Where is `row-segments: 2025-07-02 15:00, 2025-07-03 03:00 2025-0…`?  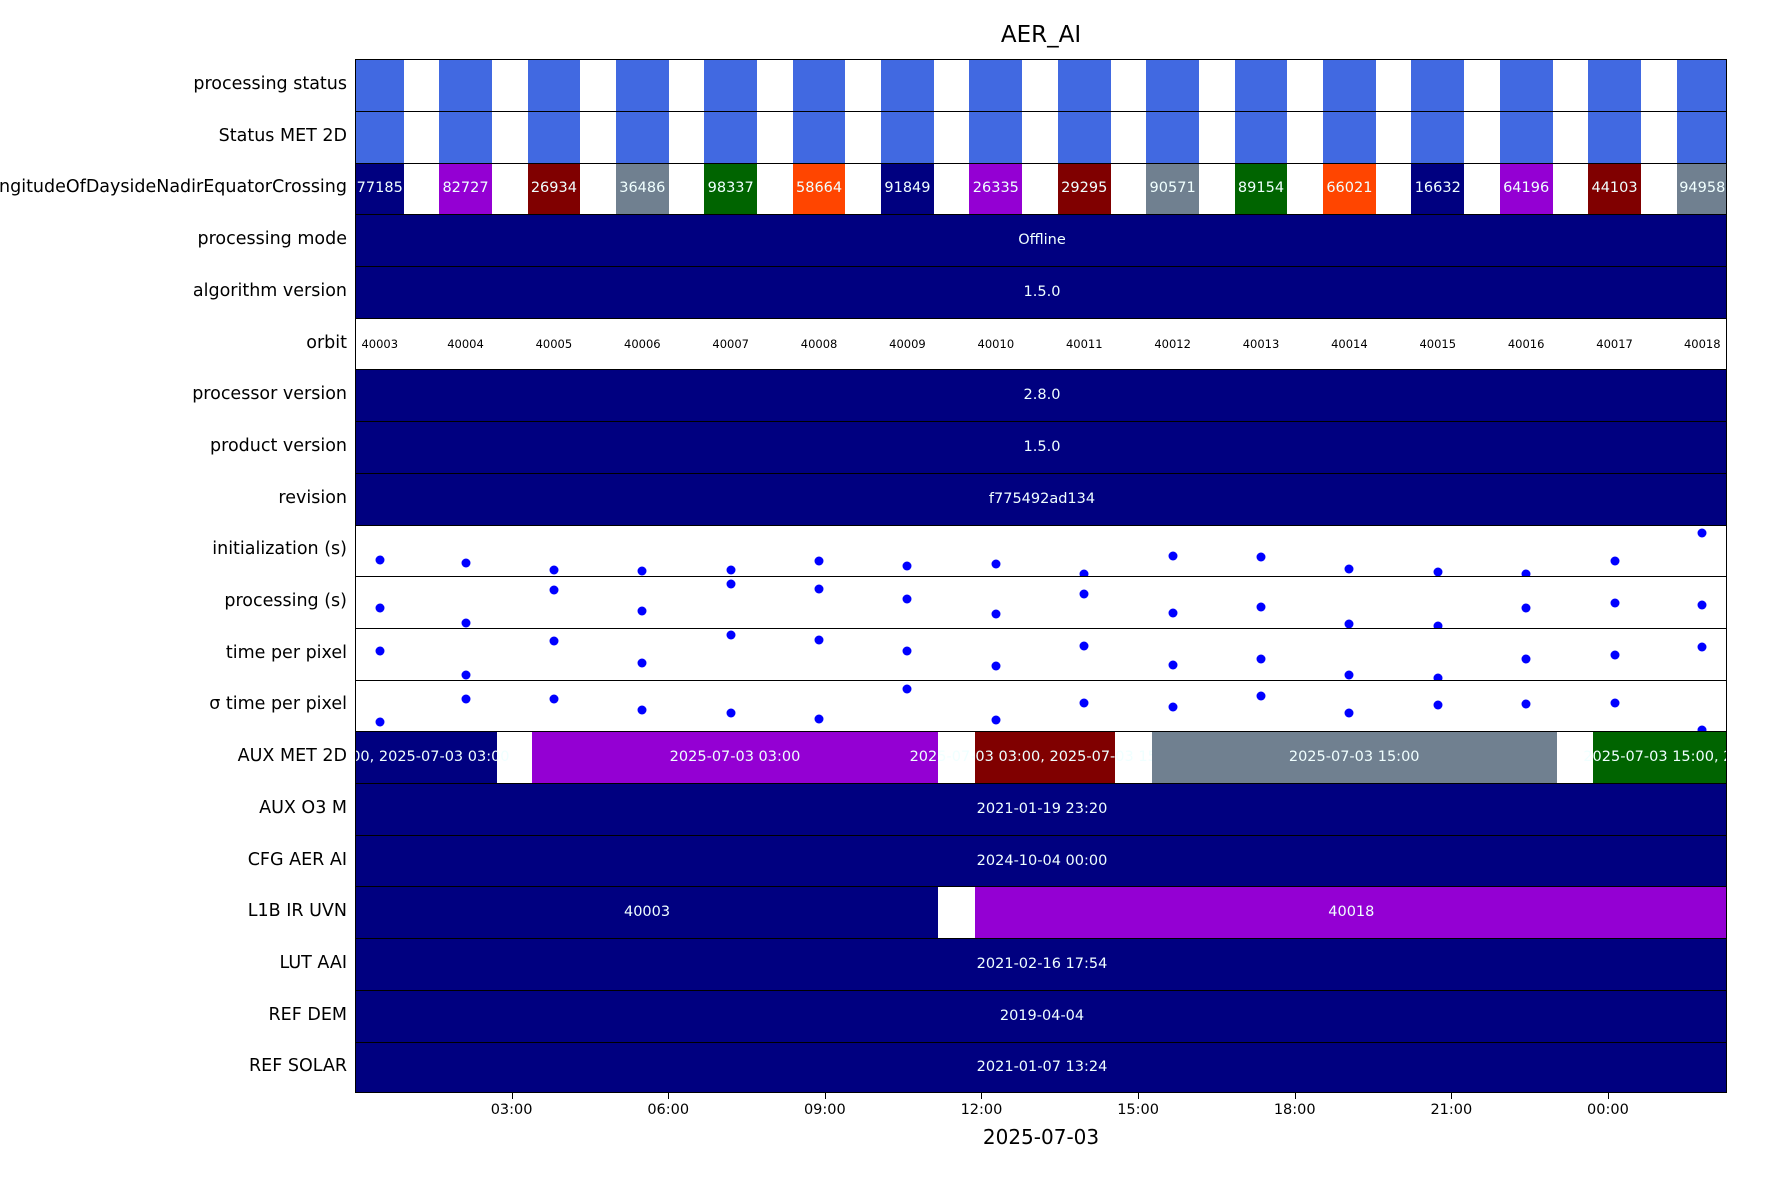 row-segments: 2025-07-02 15:00, 2025-07-03 03:00 2025-0… is located at coordinates (1041, 758).